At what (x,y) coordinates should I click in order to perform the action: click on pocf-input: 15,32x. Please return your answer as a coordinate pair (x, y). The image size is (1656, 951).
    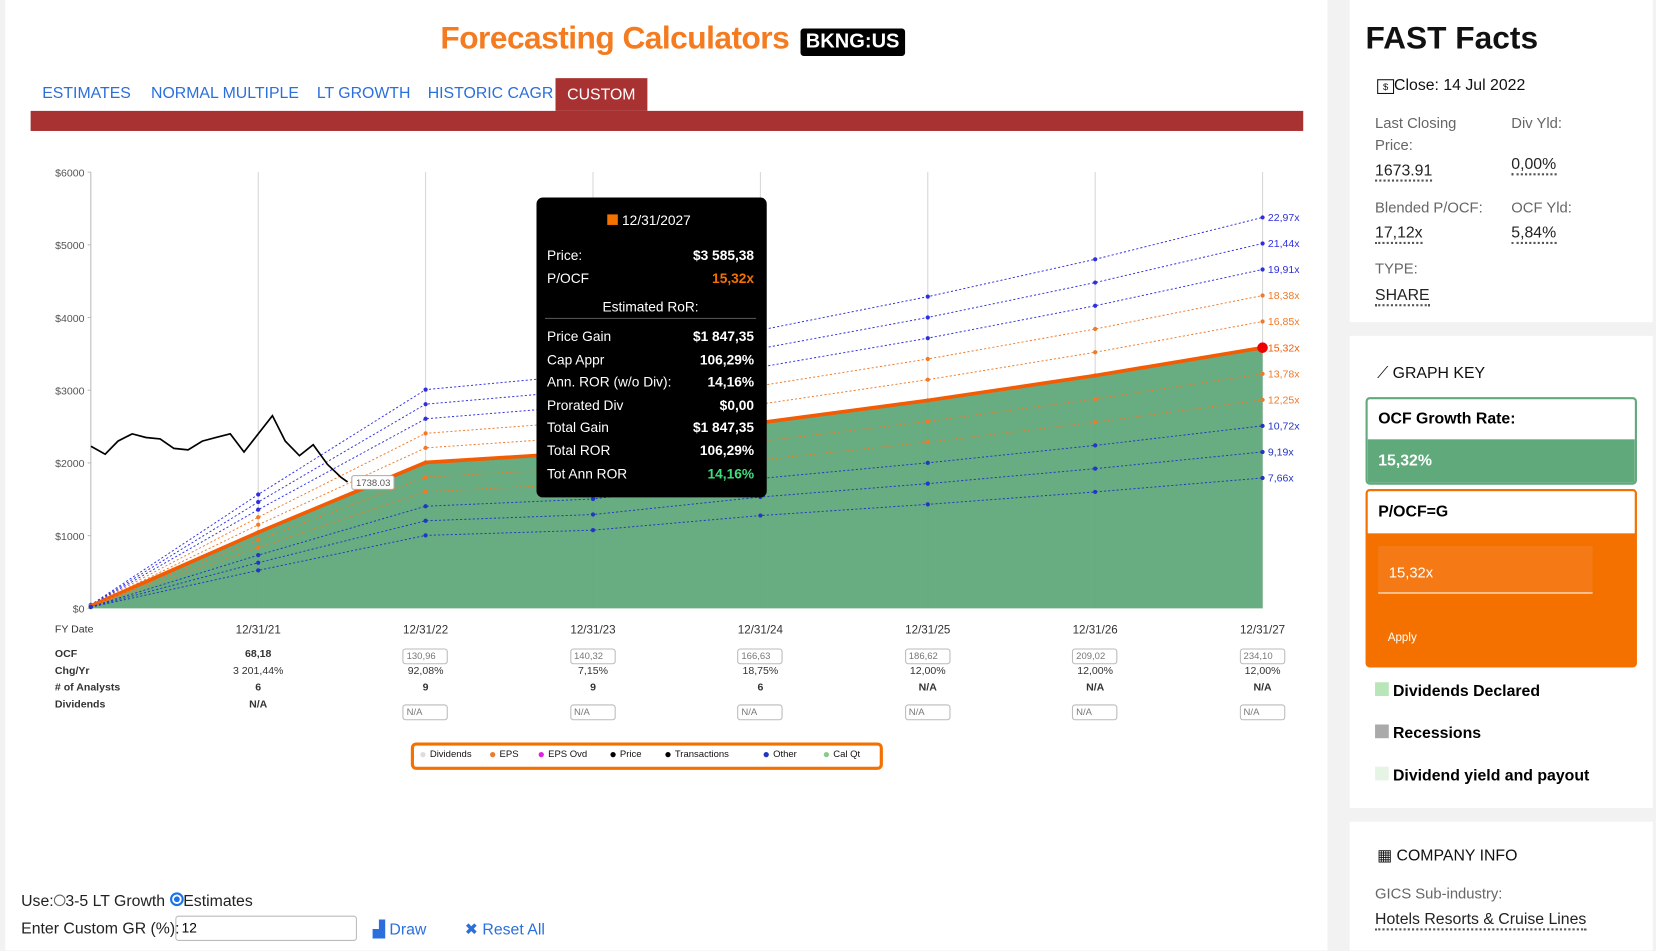
    Looking at the image, I should click on (1485, 570).